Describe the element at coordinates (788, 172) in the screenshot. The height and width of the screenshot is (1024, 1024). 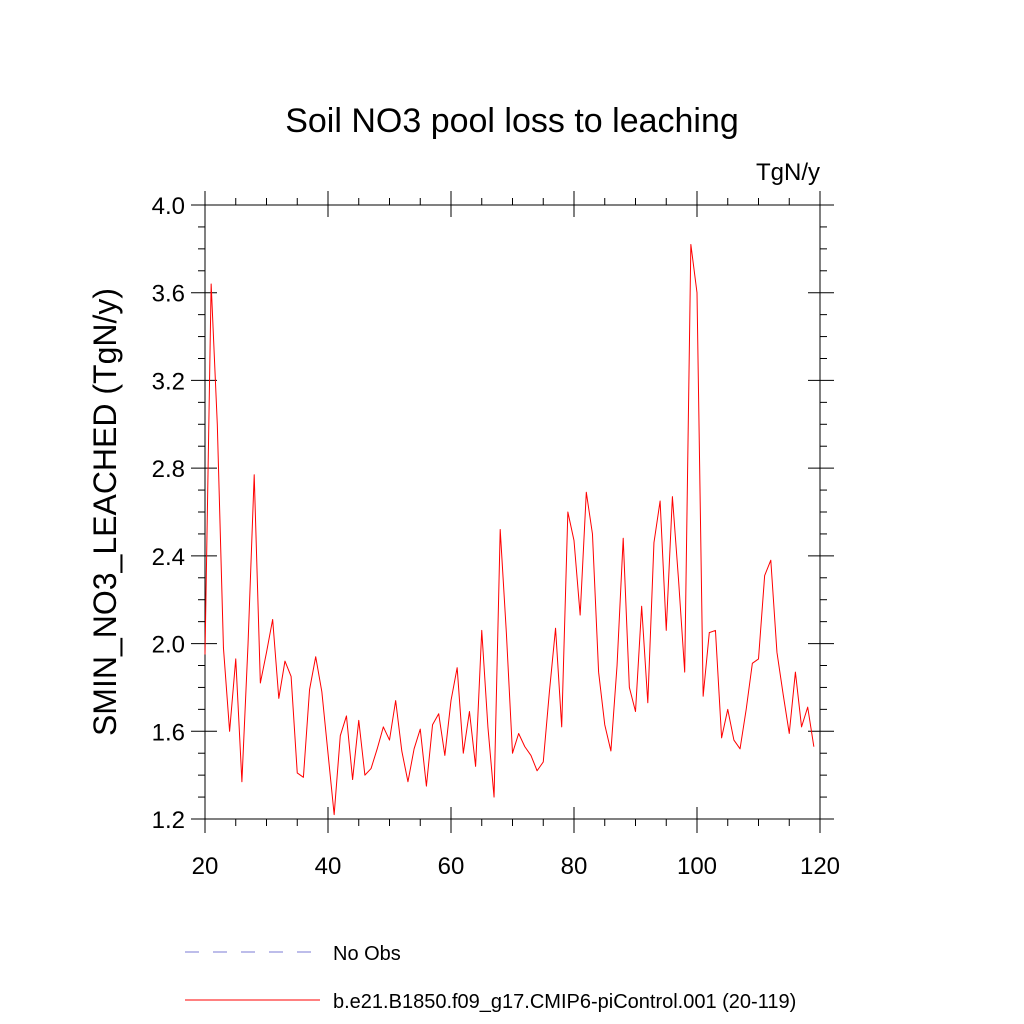
I see `units-label: TgN/y` at that location.